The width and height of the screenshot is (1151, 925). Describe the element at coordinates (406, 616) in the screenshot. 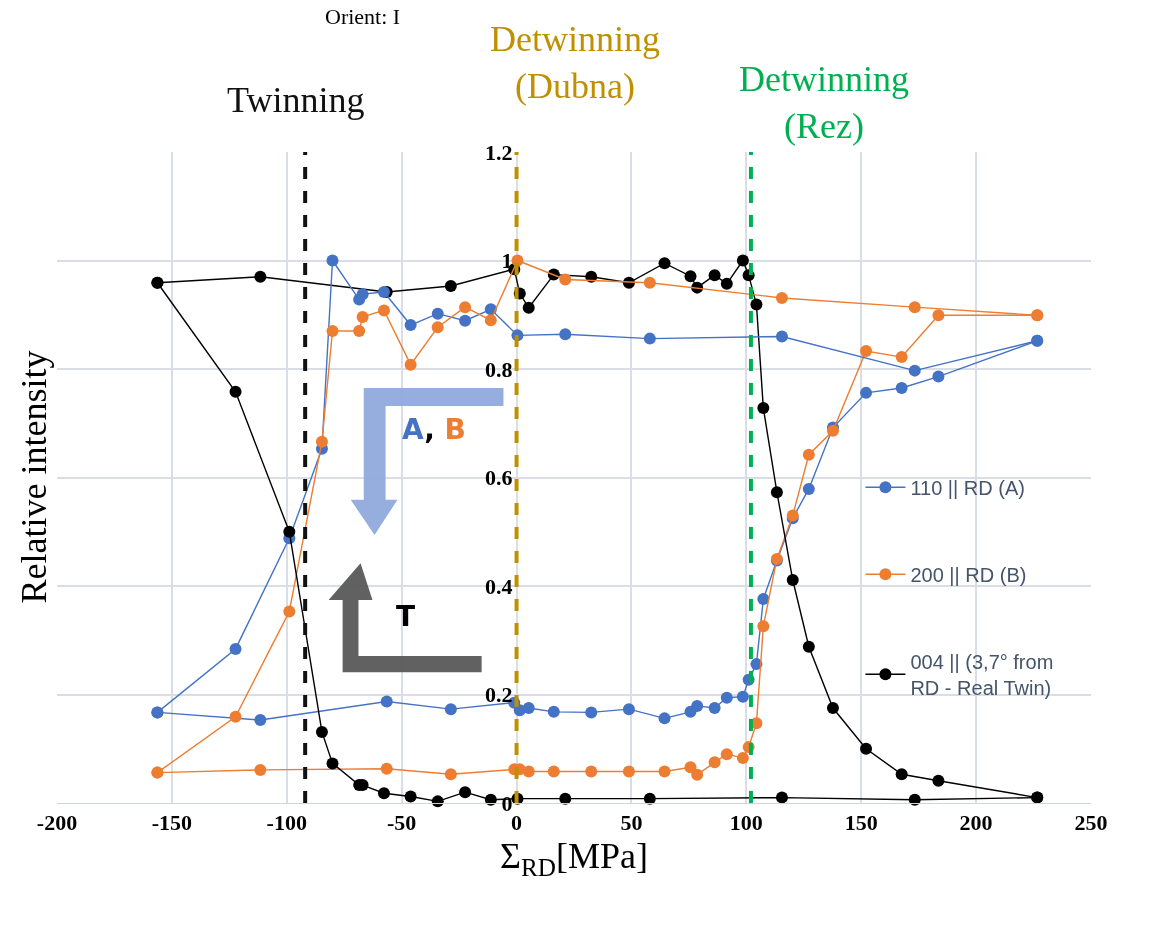

I see `annotation: T` at that location.